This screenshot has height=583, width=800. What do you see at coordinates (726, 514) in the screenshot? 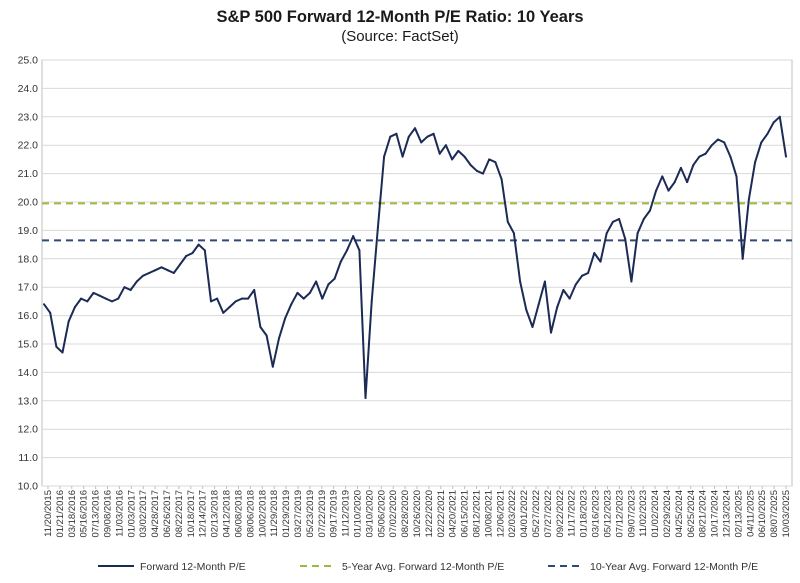
I see `x-tick-label: 12/13/2024` at bounding box center [726, 514].